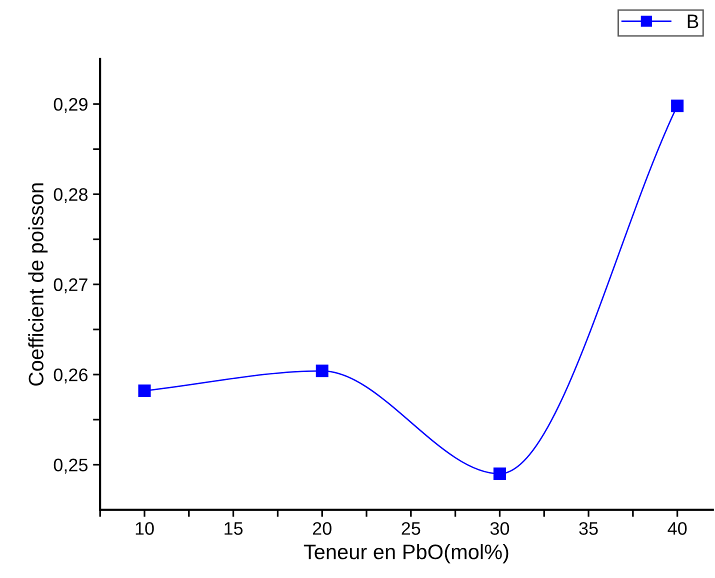 The height and width of the screenshot is (578, 715). Describe the element at coordinates (693, 21) in the screenshot. I see `legend-label: B` at that location.